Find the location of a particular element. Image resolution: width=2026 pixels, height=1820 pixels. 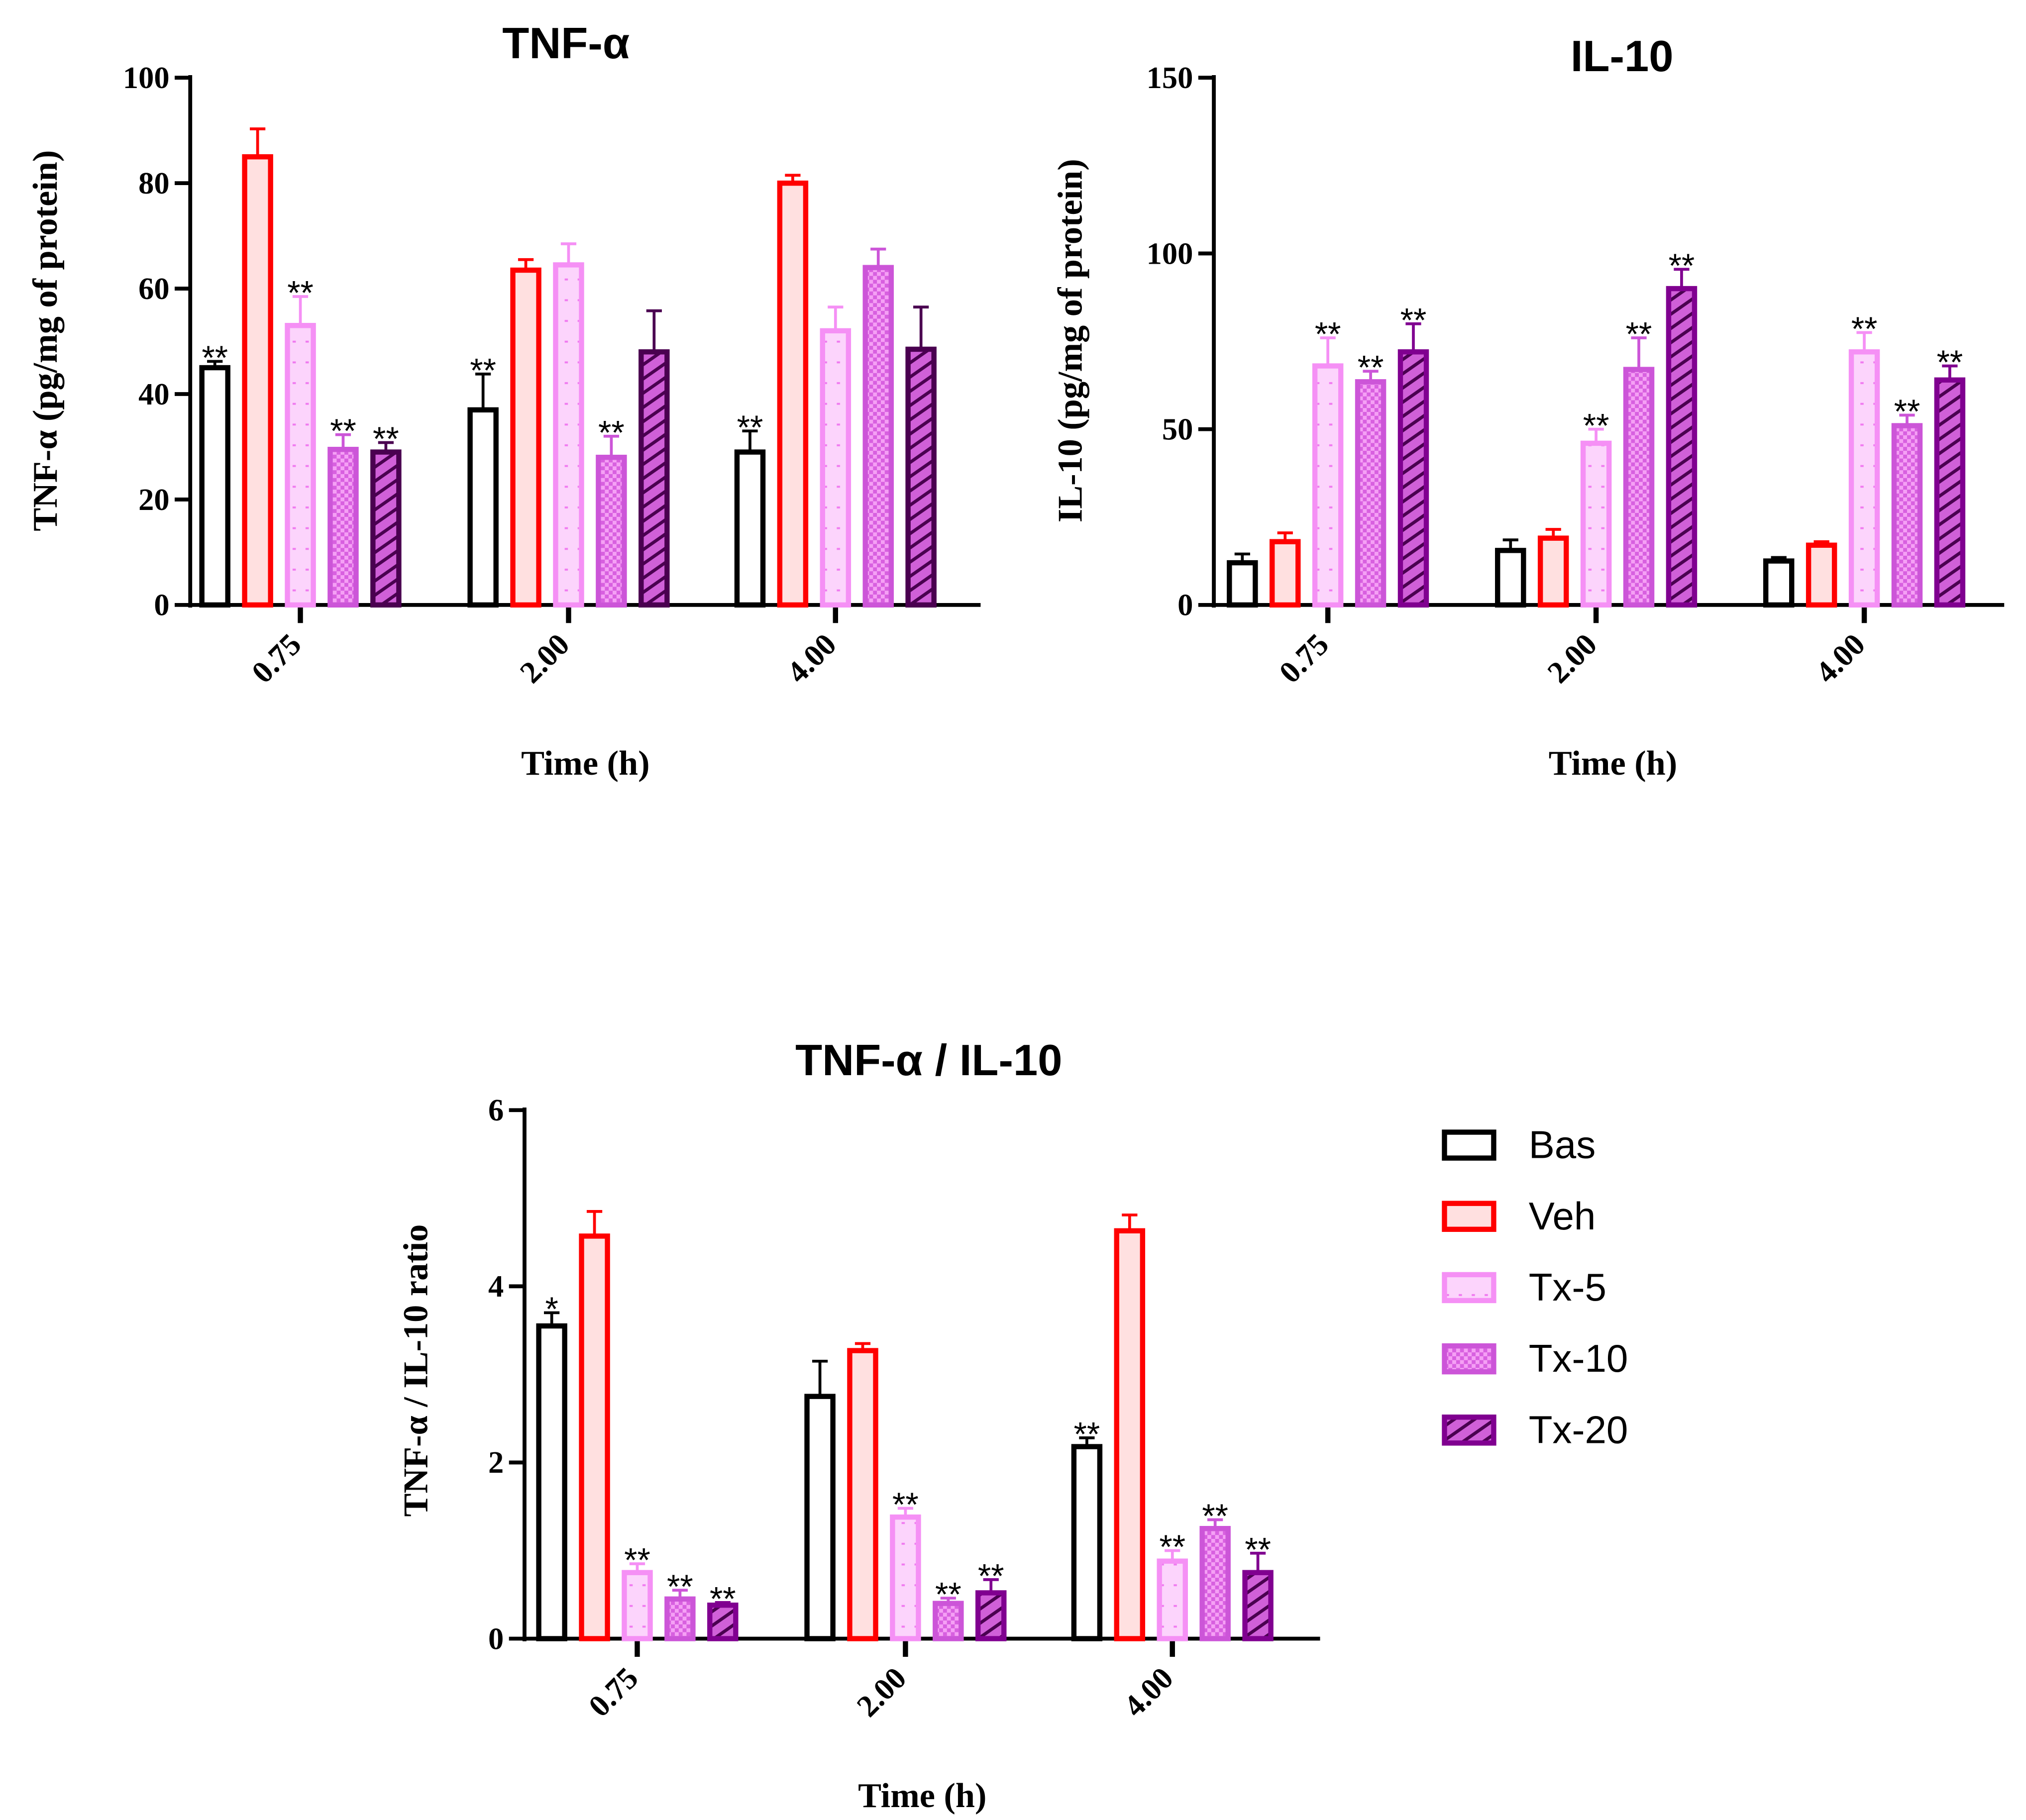

y-tick-label: 6 is located at coordinates (496, 1110).